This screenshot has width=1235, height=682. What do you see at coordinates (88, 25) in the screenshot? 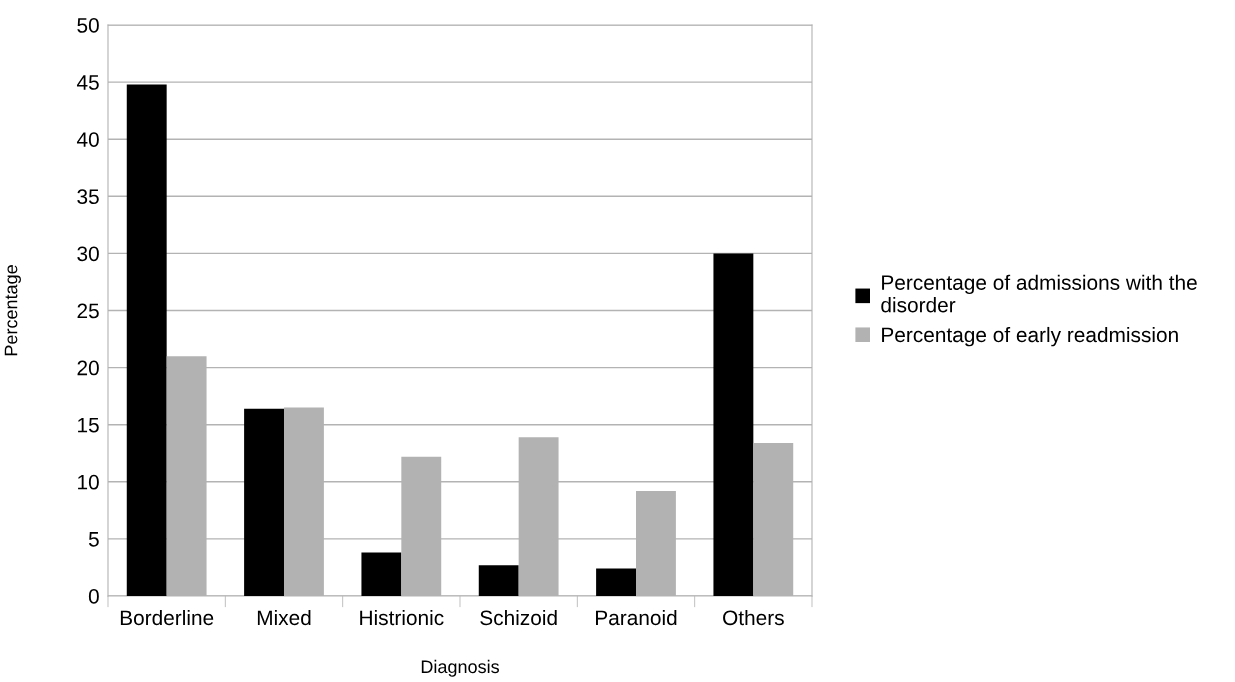
I see `y-tick-label: 50` at bounding box center [88, 25].